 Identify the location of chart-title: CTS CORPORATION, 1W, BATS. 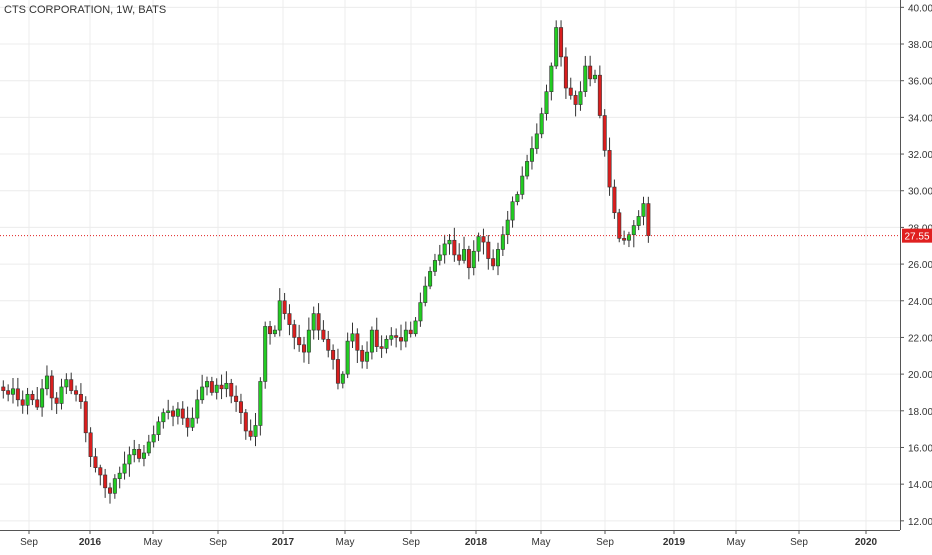
(85, 10).